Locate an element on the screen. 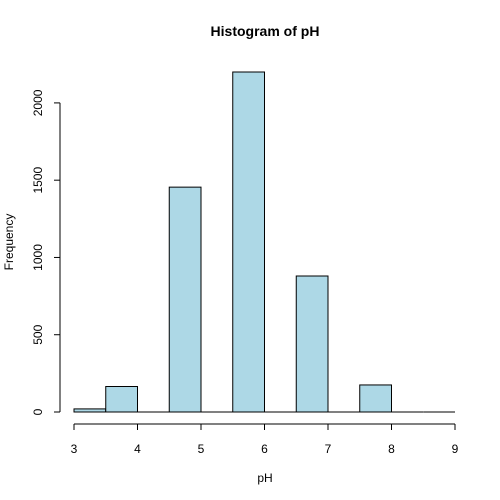 The height and width of the screenshot is (500, 500). x-axis-label: pH is located at coordinates (264, 478).